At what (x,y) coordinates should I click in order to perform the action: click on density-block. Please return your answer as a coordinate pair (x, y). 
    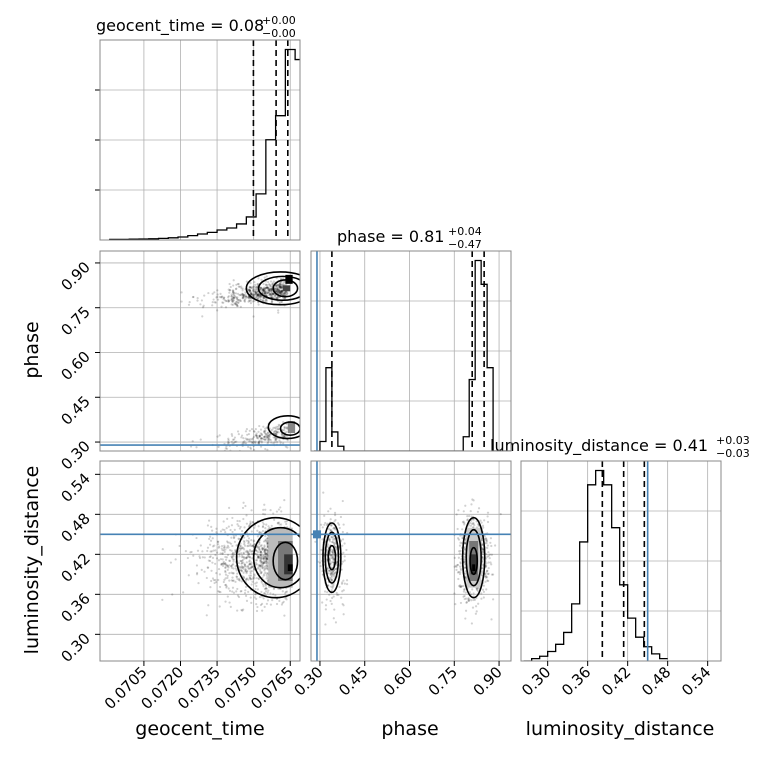
    Looking at the image, I should click on (291, 427).